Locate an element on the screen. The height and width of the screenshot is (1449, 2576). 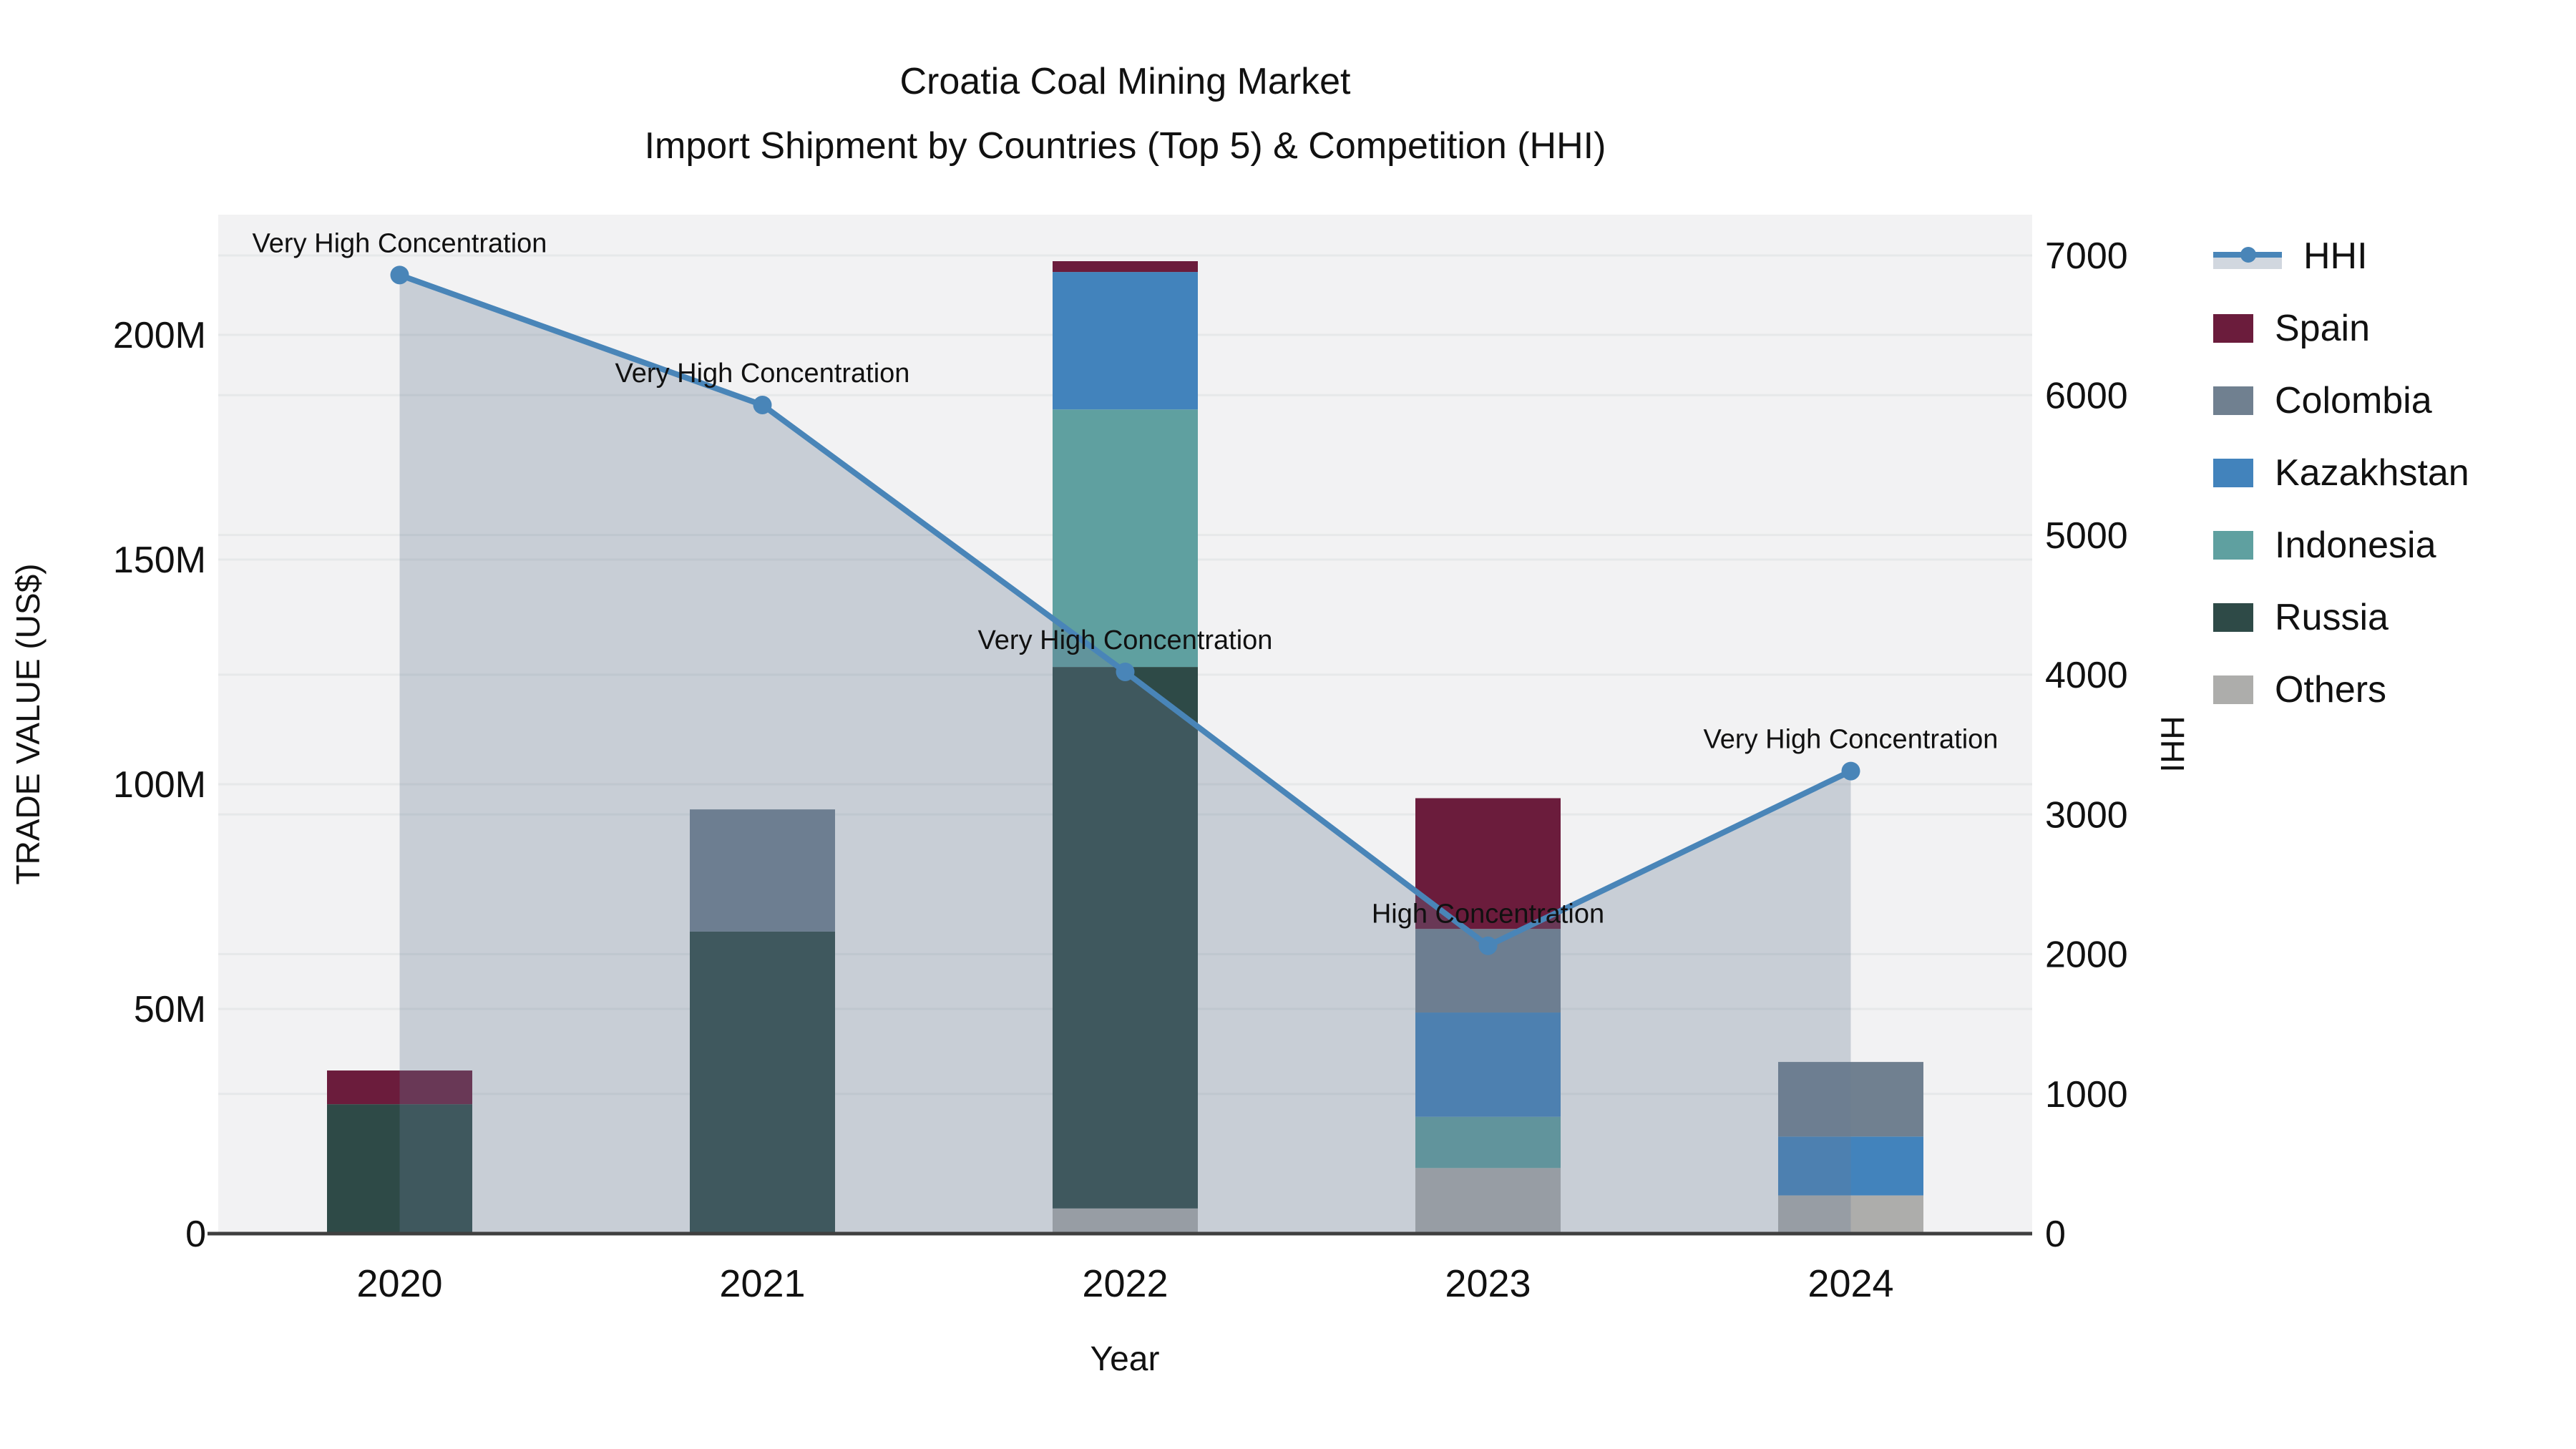
left-axis-tick-label: 200M is located at coordinates (159, 335).